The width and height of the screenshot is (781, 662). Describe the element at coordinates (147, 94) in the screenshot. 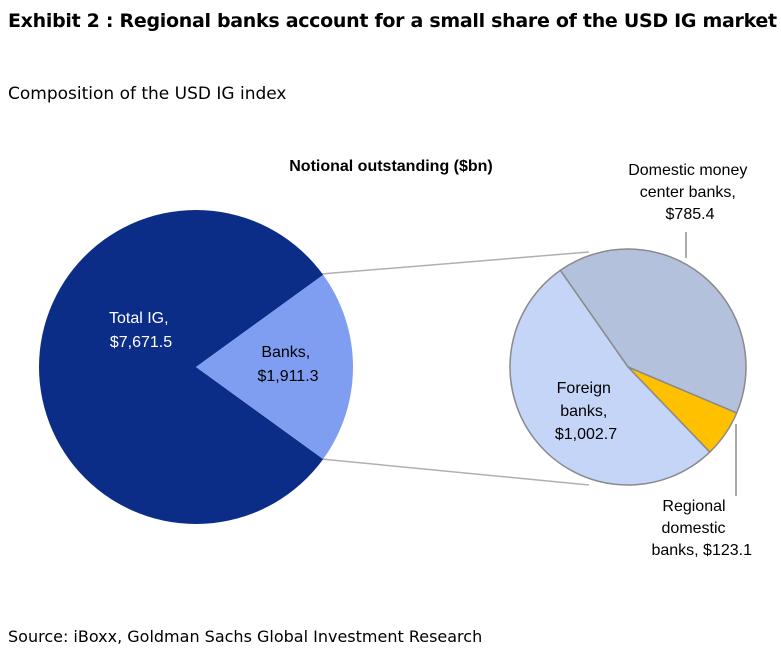

I see `chart-subtitle: Composition of the USD IG index` at that location.